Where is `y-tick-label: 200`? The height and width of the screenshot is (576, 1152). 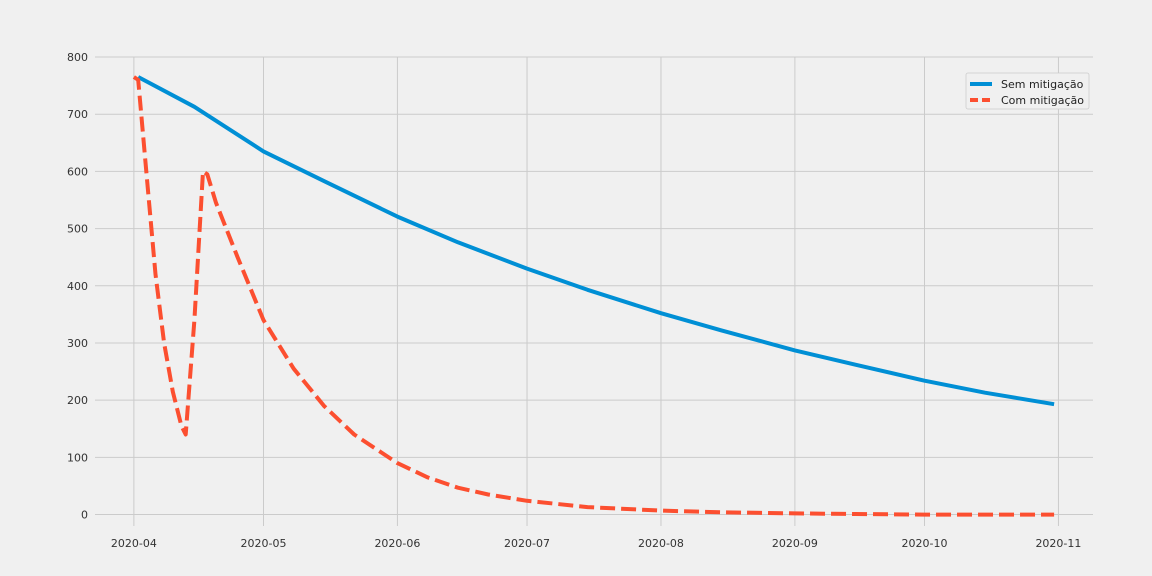
y-tick-label: 200 is located at coordinates (77, 400).